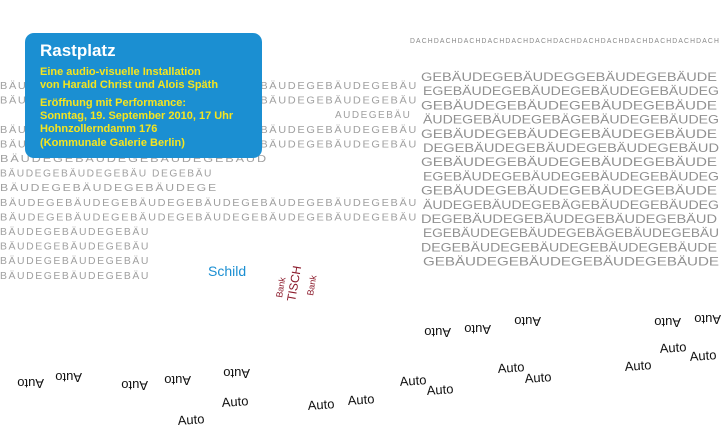 Image resolution: width=721 pixels, height=436 pixels. What do you see at coordinates (98, 129) in the screenshot?
I see `info-line: Hohnzollerndamm 176` at bounding box center [98, 129].